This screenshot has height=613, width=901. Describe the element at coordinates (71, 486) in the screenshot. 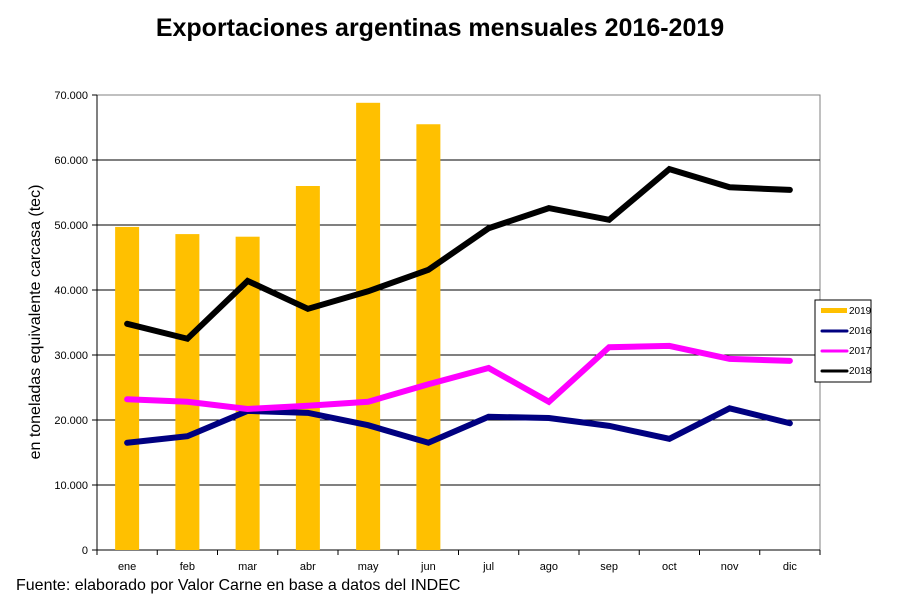

I see `y-tick-label: 10.000` at that location.